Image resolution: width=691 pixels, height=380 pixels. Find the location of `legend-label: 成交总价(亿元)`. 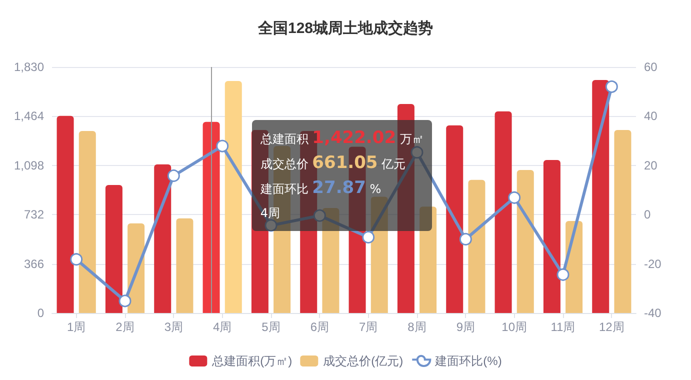

legend-label: 成交总价(亿元) is located at coordinates (363, 361).